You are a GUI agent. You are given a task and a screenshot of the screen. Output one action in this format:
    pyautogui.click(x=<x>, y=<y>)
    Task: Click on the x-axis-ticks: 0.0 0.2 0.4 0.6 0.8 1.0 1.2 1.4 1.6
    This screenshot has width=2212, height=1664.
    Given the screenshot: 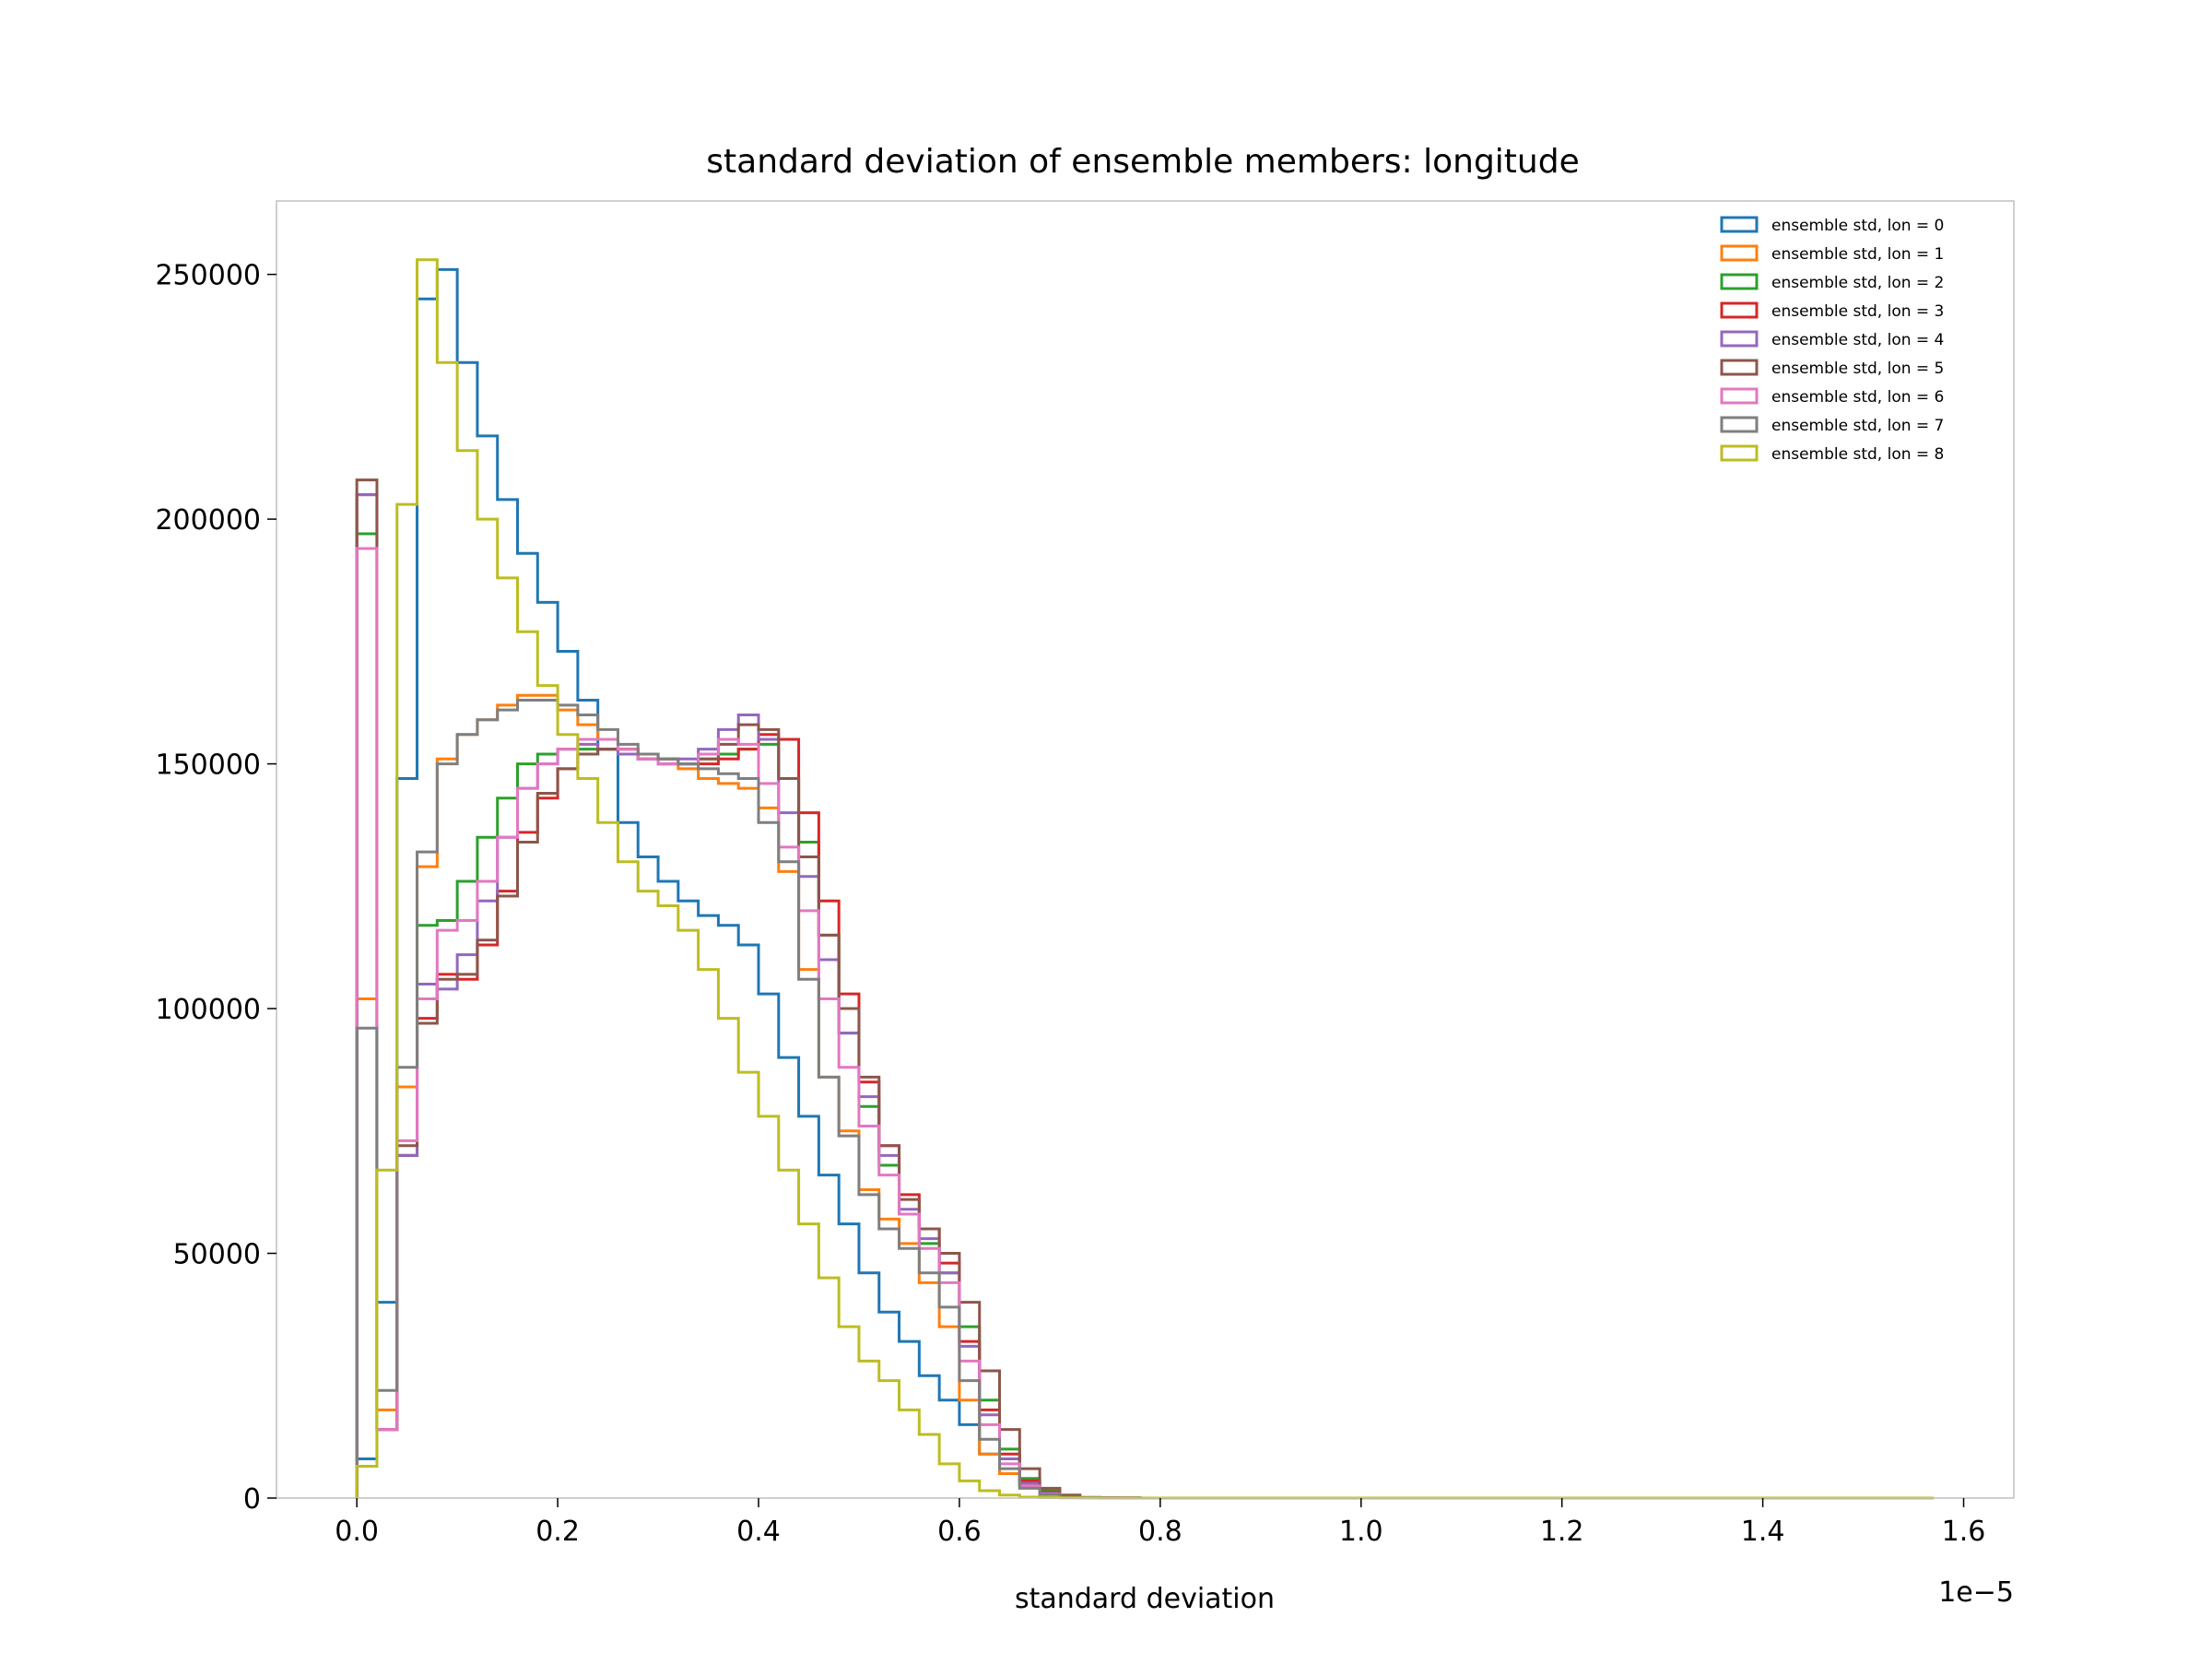 What is the action you would take?
    pyautogui.click(x=1160, y=1523)
    